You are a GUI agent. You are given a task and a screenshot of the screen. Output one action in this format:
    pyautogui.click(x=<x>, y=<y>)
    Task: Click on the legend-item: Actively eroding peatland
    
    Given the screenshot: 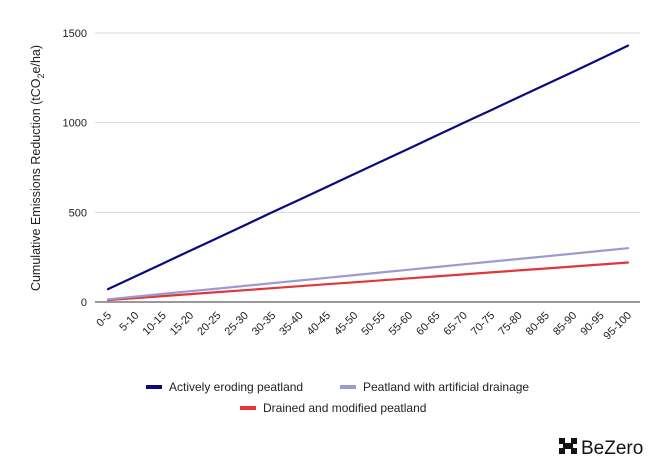 What is the action you would take?
    pyautogui.click(x=224, y=387)
    